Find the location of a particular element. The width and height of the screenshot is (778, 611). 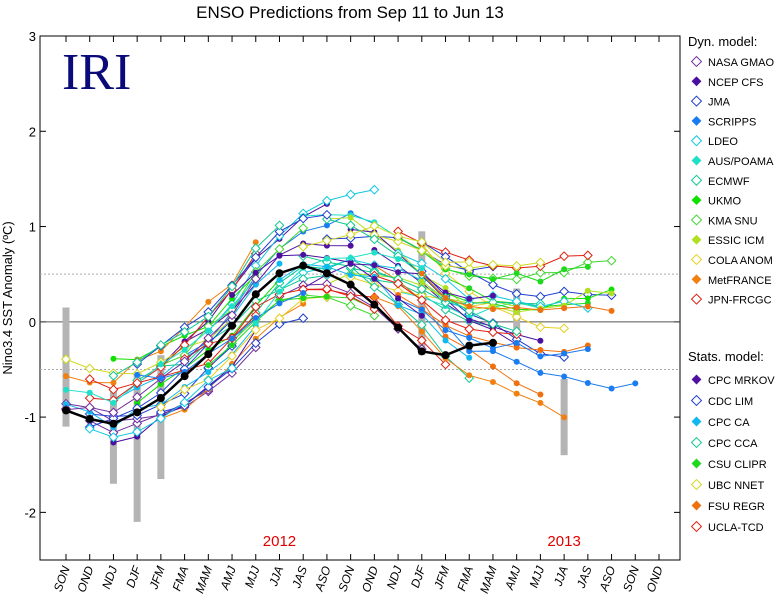

x-tick-label: OND is located at coordinates (370, 579).